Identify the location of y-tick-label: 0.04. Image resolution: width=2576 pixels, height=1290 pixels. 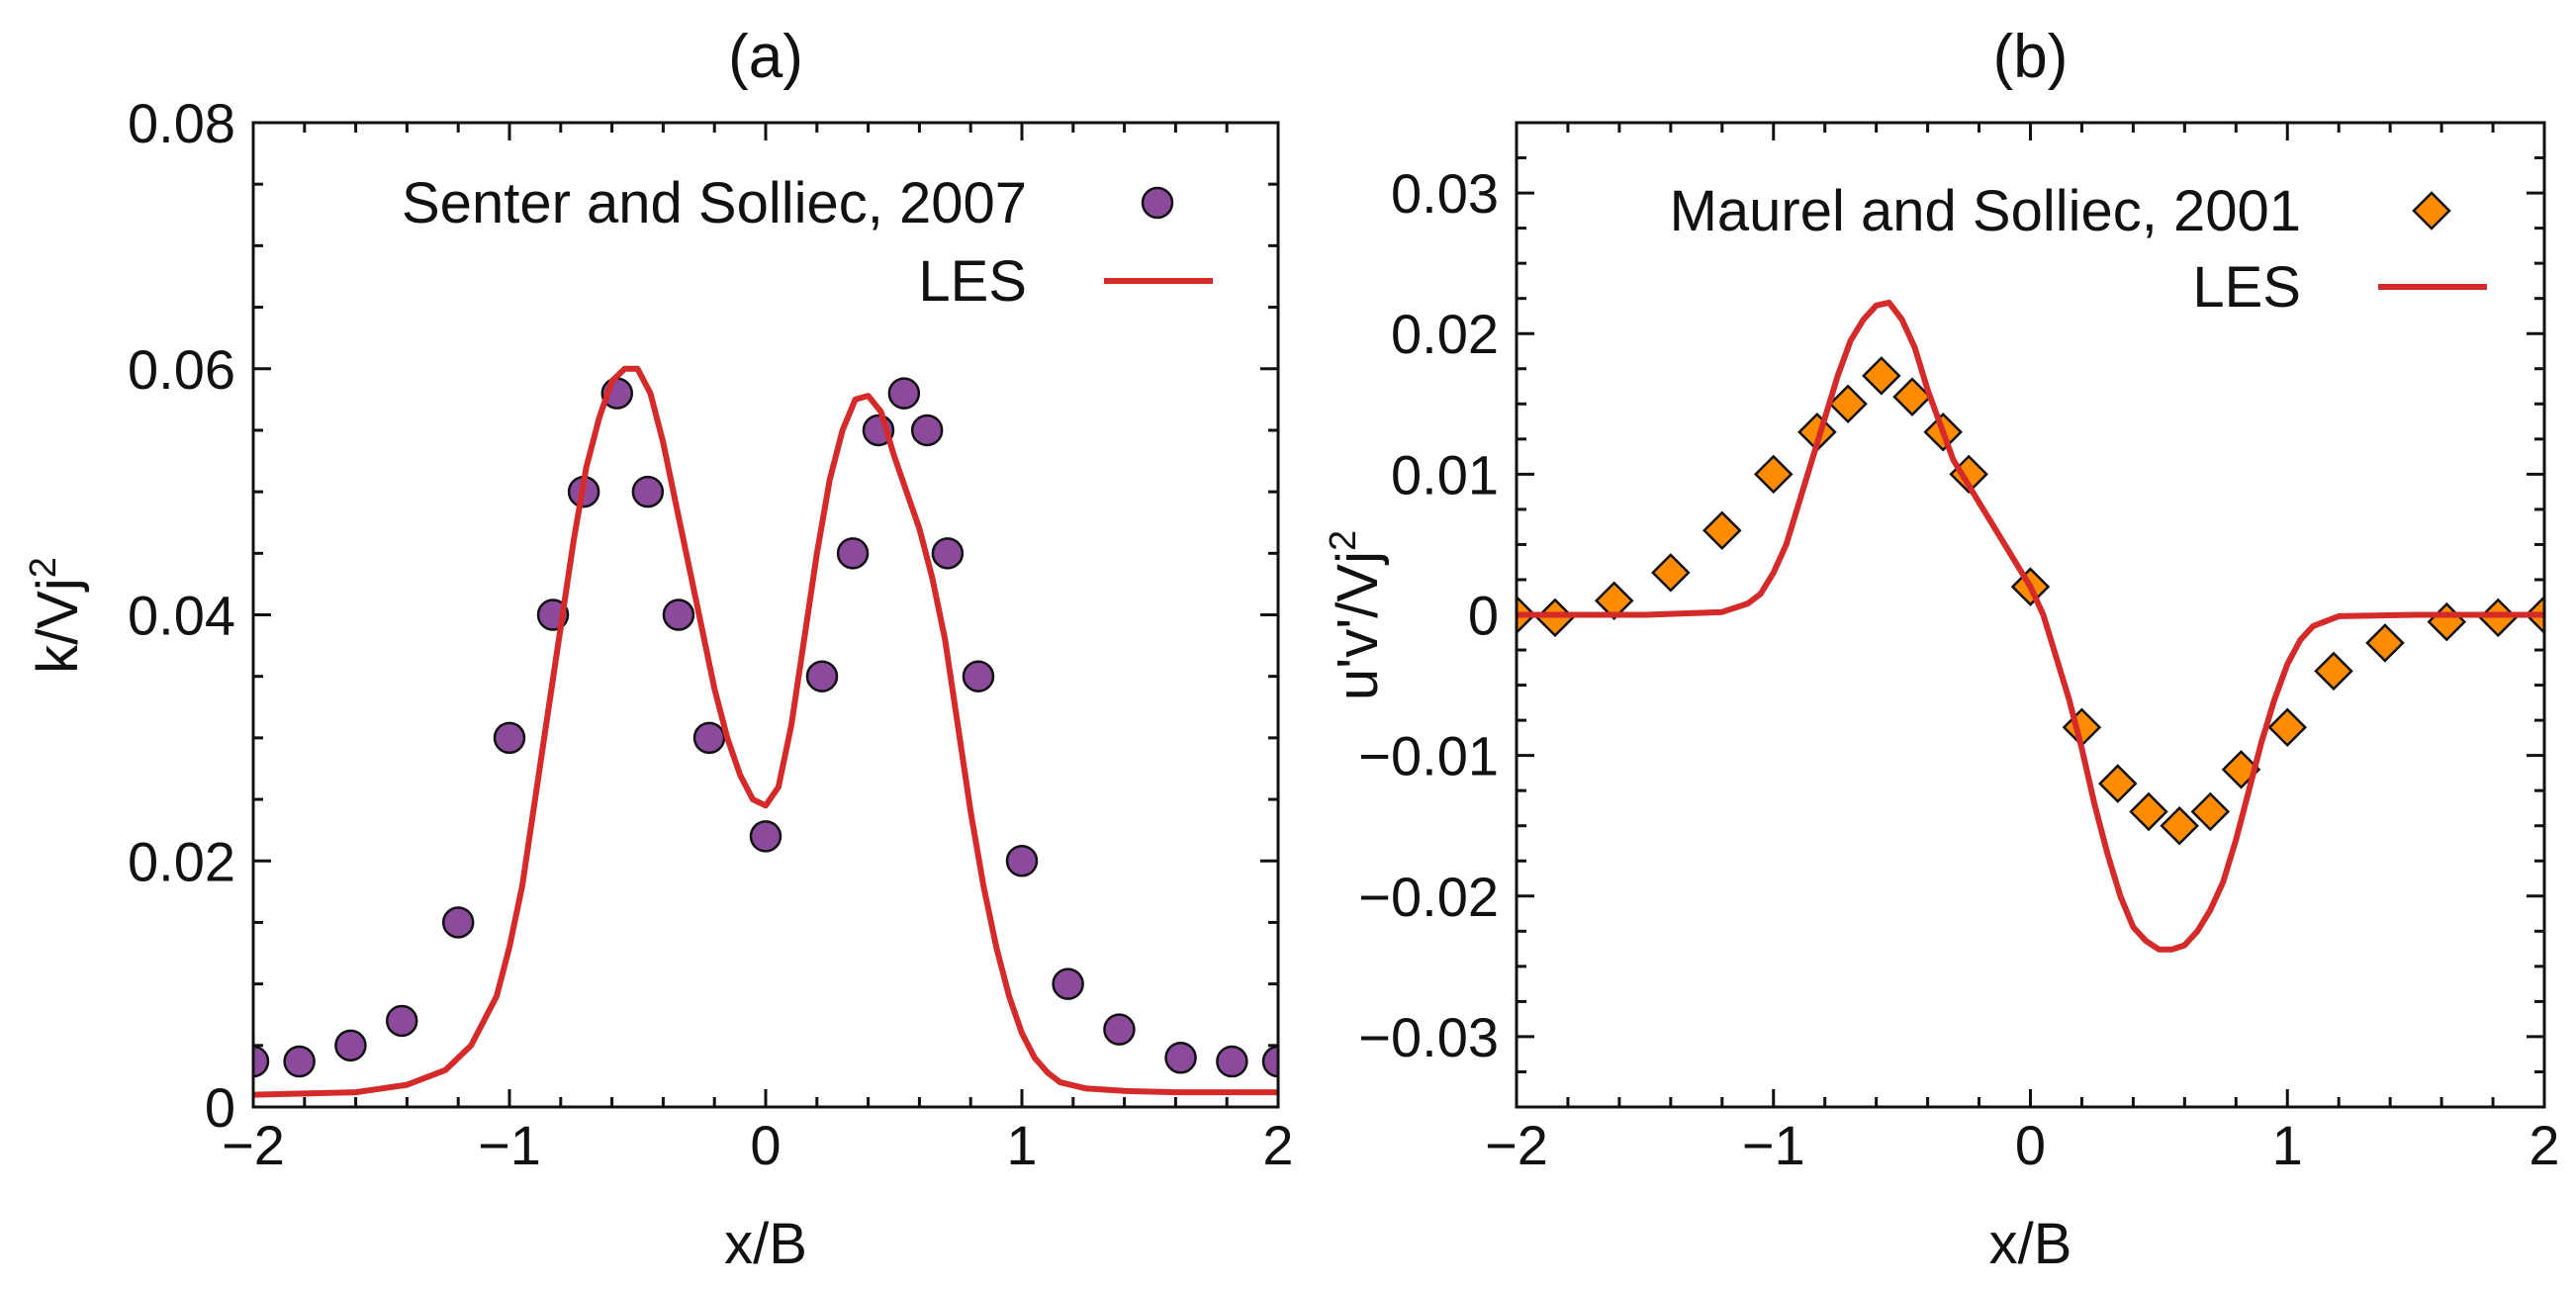
(181, 616).